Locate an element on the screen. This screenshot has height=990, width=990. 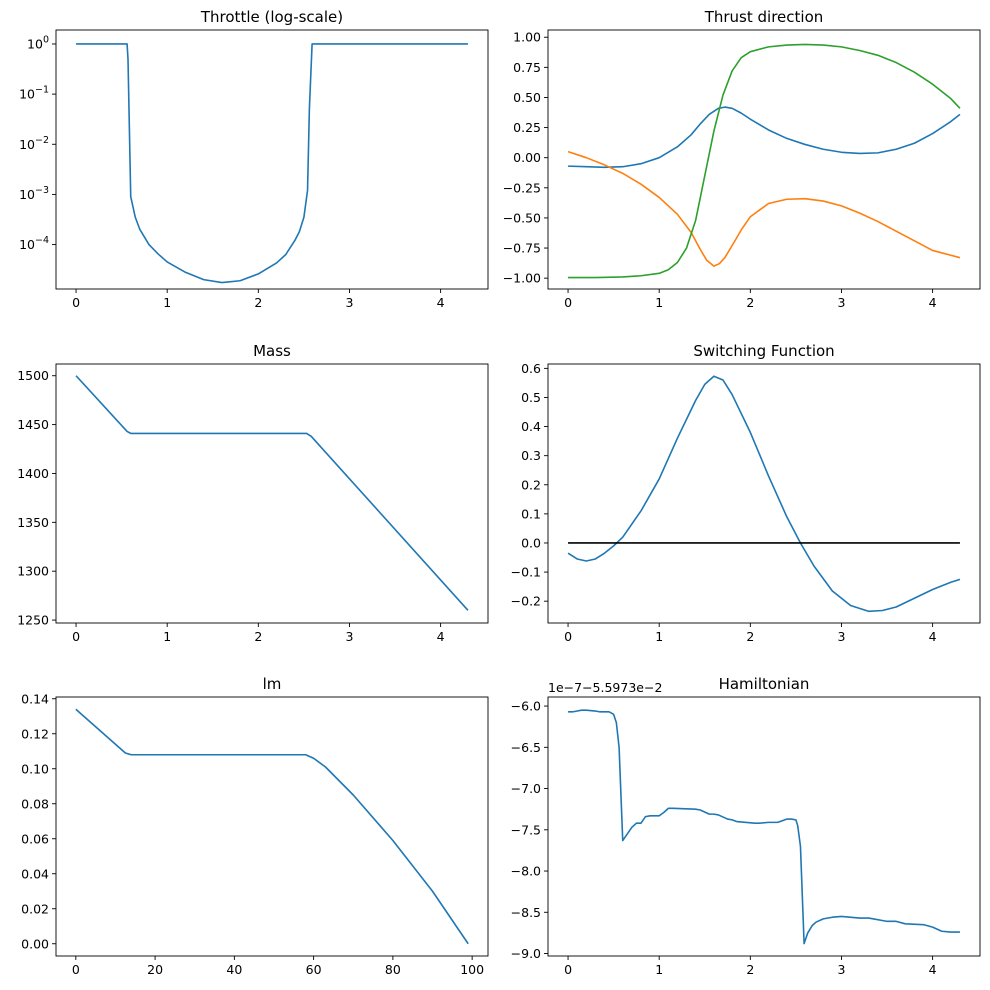
y-tick-label: 10⁻³ is located at coordinates (34, 193).